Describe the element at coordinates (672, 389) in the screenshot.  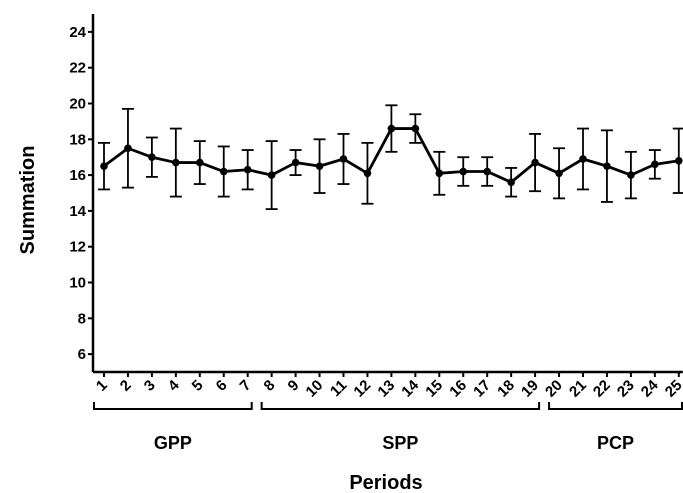
I see `x-tick-label-25: 25` at that location.